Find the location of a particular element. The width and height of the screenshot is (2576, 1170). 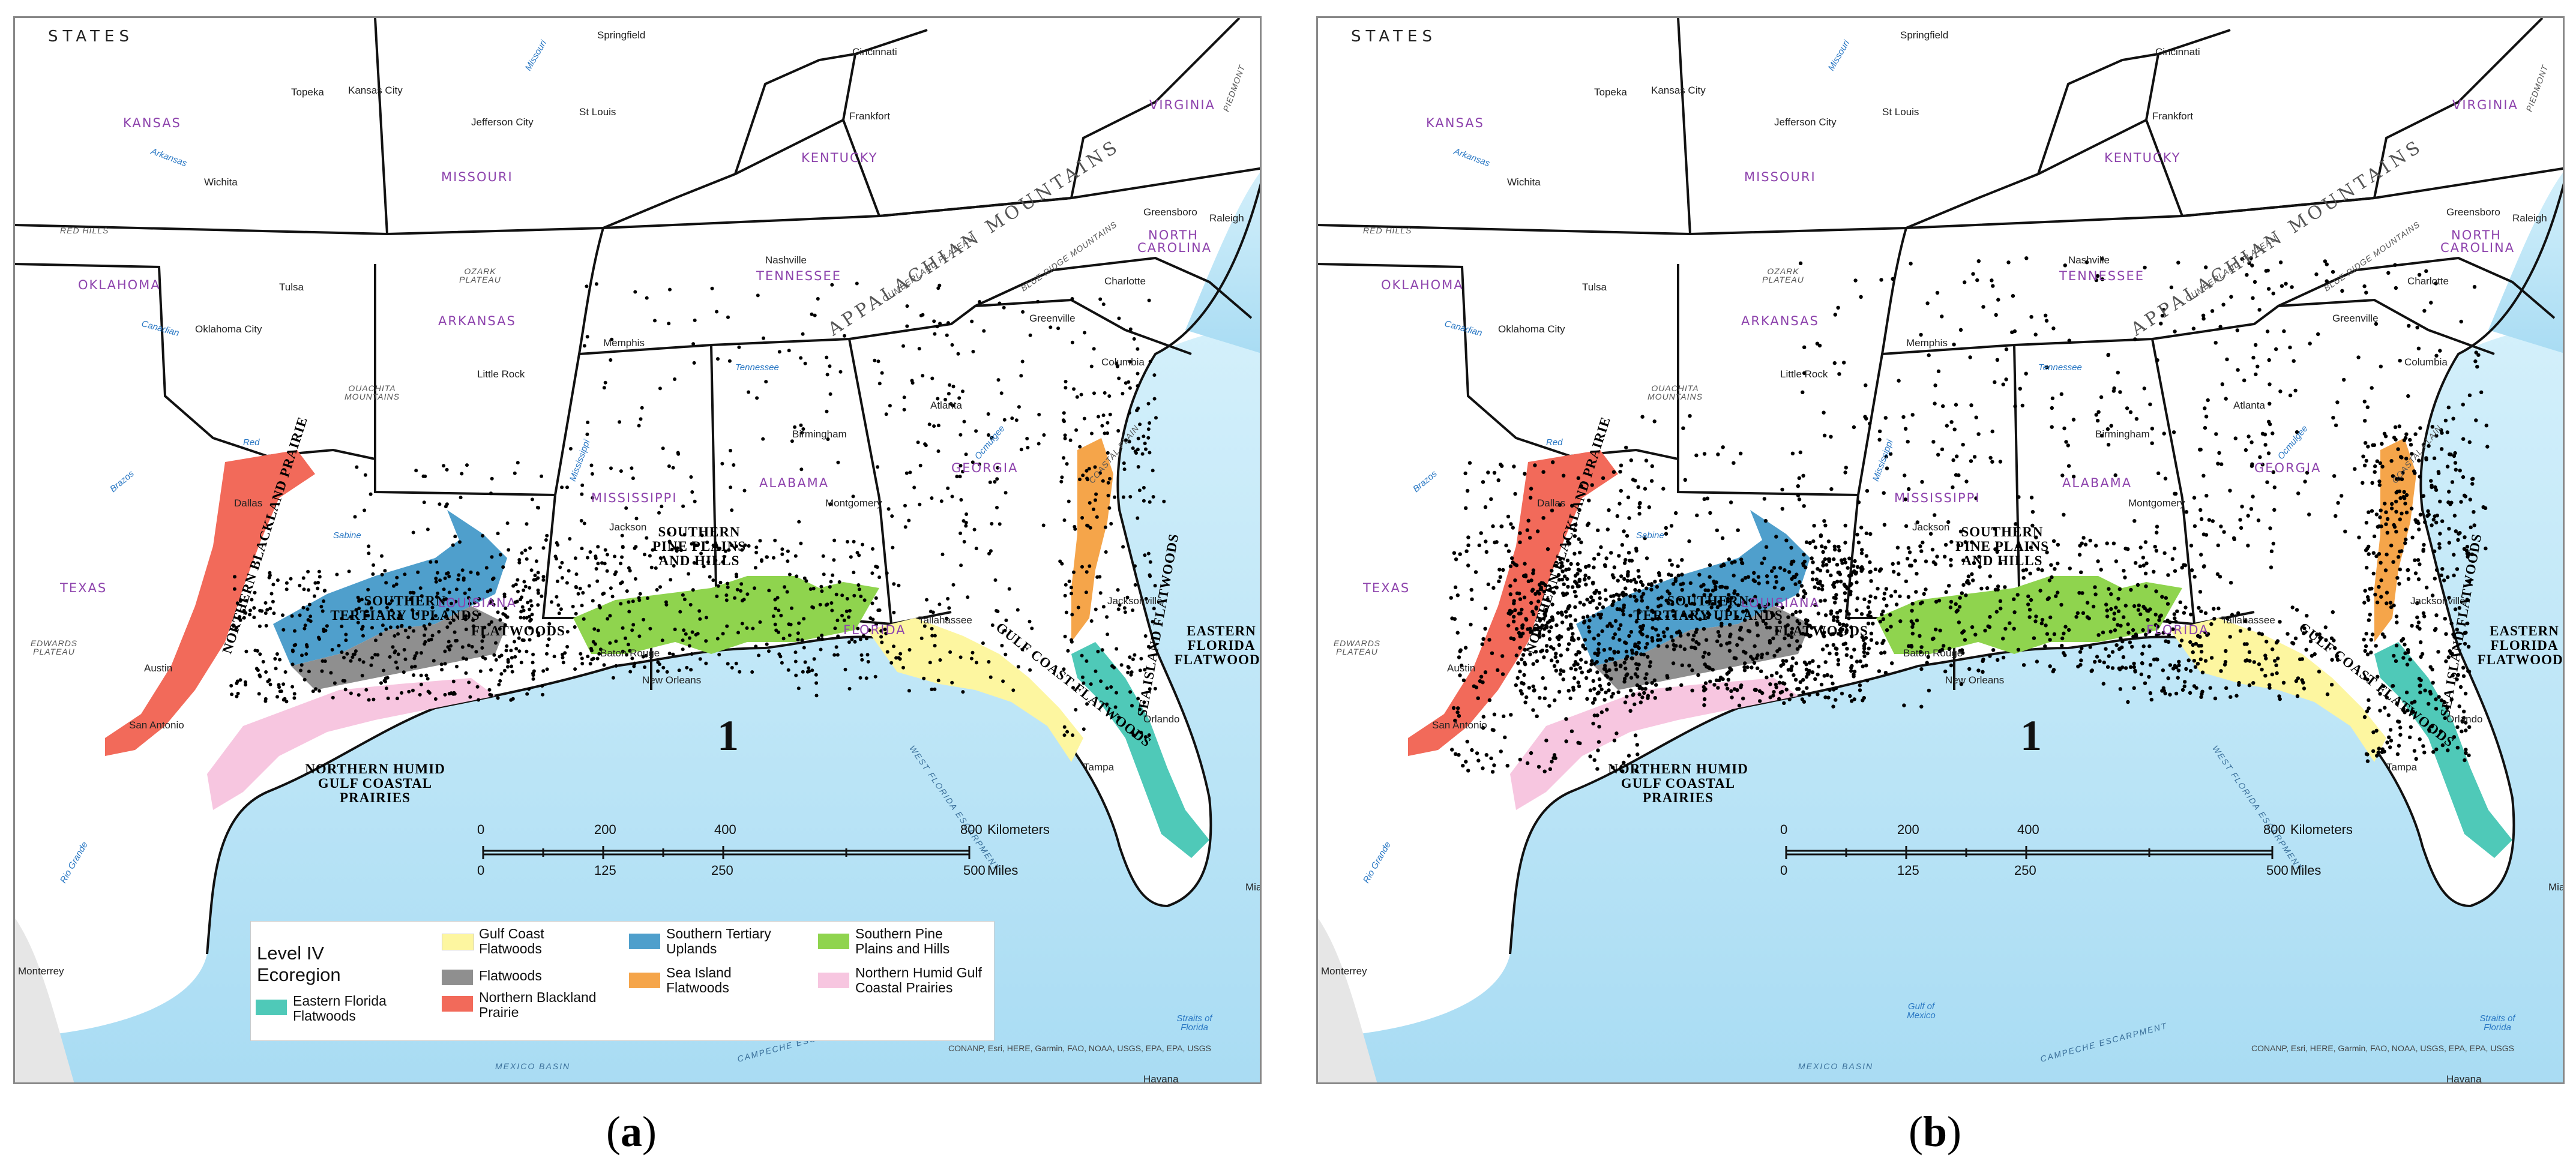

state-label-arkansas: ARKANSAS is located at coordinates (477, 321).